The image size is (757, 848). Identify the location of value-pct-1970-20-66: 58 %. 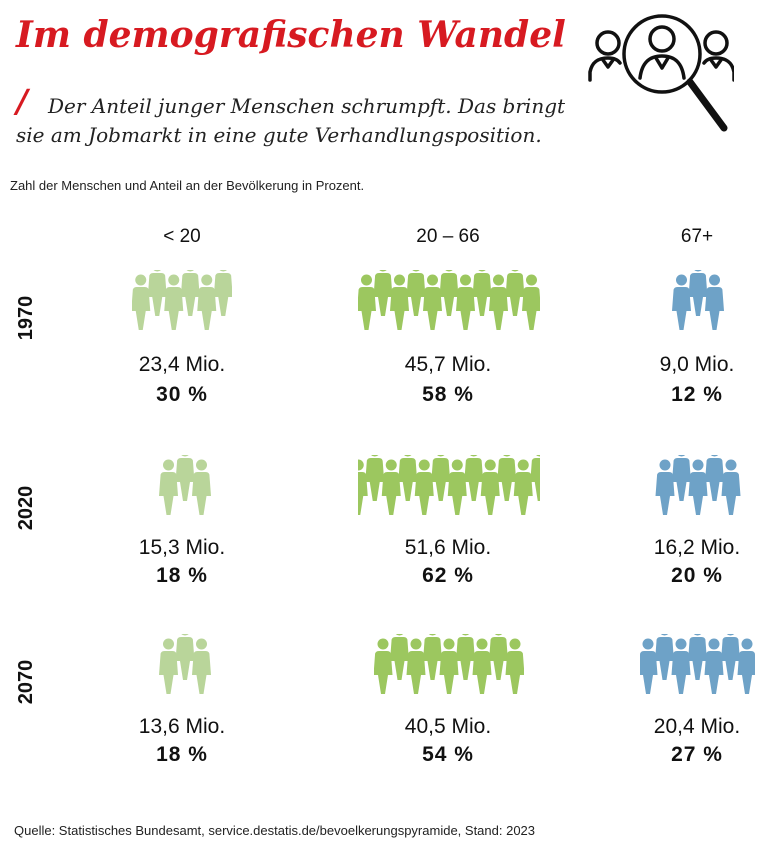
(448, 394).